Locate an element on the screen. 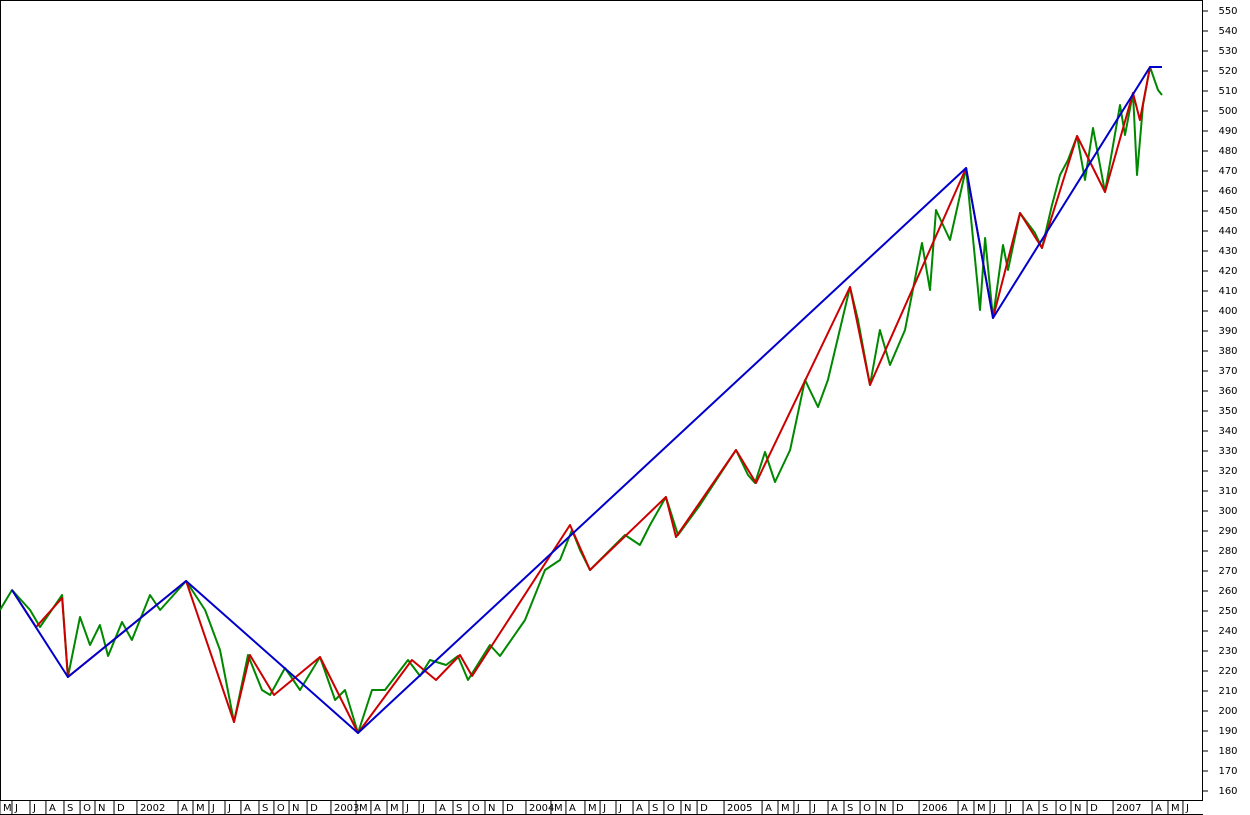  y-tick-label: 200 is located at coordinates (1227, 711).